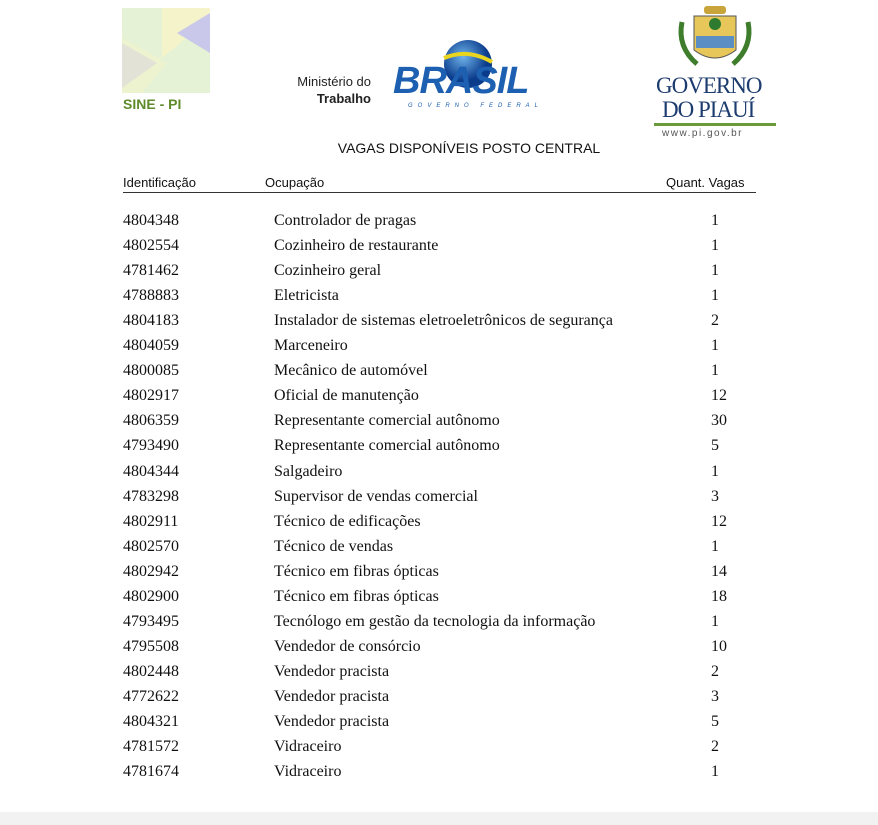  Describe the element at coordinates (306, 296) in the screenshot. I see `cell-occupation: Eletricista` at that location.